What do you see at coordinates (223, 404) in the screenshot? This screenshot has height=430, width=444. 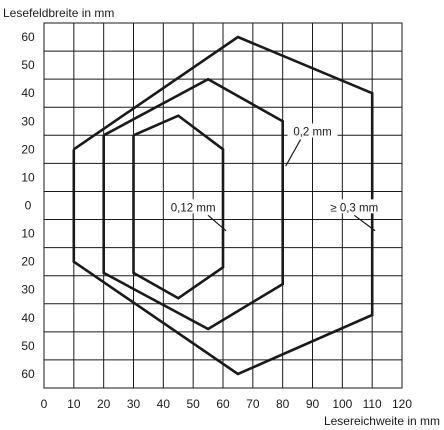 I see `x-tick-label: 60` at bounding box center [223, 404].